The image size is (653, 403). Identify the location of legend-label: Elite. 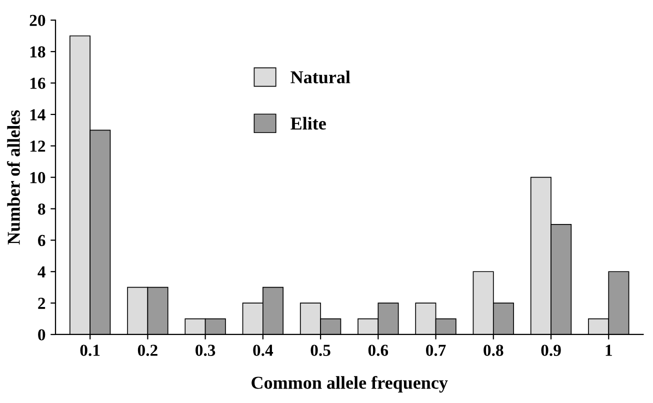
(308, 123).